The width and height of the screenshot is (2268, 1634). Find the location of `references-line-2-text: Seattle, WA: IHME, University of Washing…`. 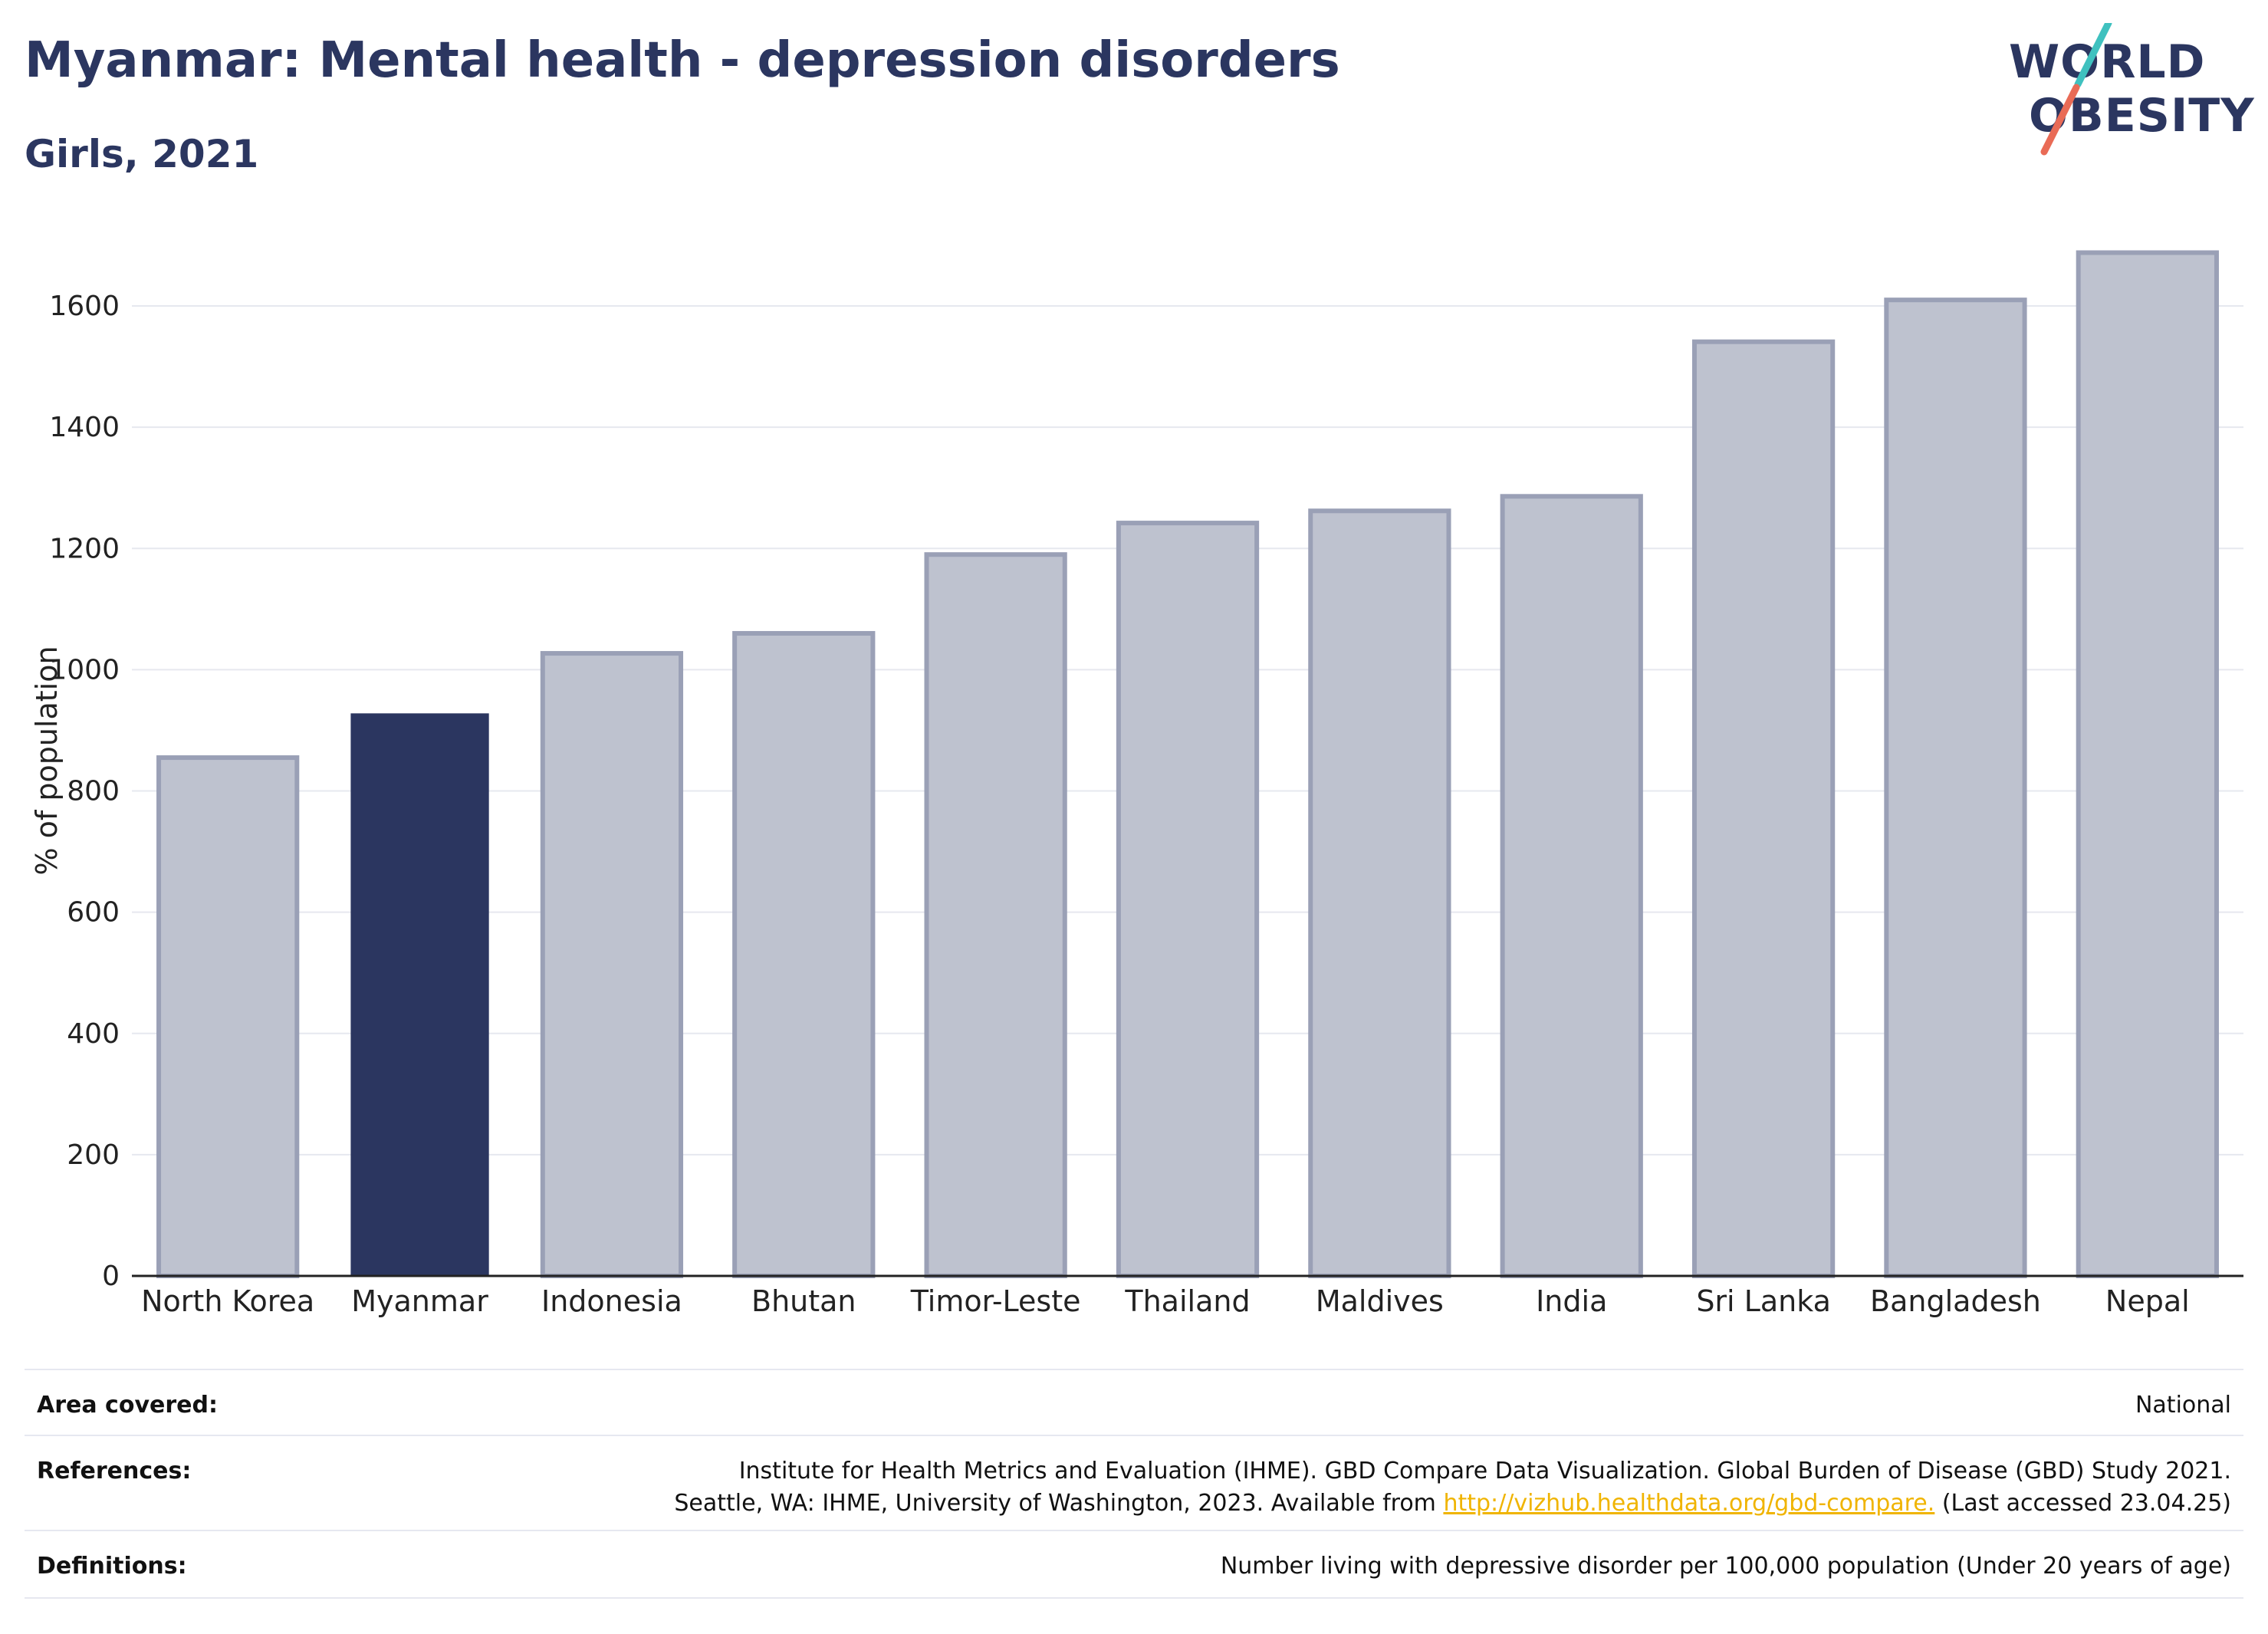

references-line-2-text: Seattle, WA: IHME, University of Washing… is located at coordinates (1059, 1504).